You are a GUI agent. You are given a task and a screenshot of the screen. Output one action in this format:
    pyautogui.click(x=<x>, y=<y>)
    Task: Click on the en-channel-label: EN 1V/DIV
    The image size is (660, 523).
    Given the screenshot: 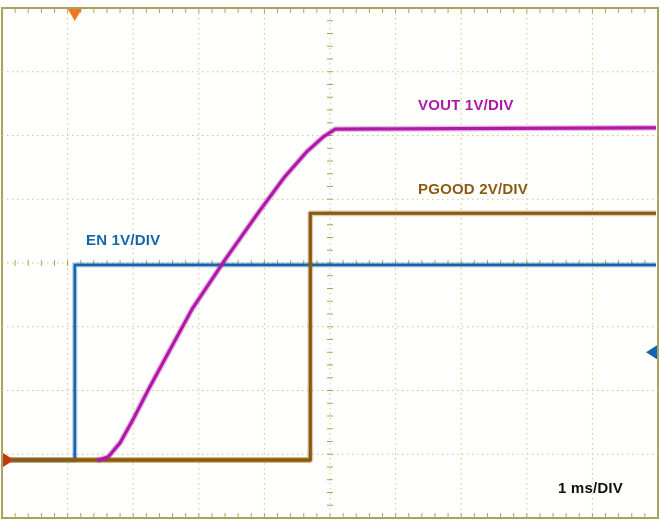 What is the action you would take?
    pyautogui.click(x=123, y=240)
    